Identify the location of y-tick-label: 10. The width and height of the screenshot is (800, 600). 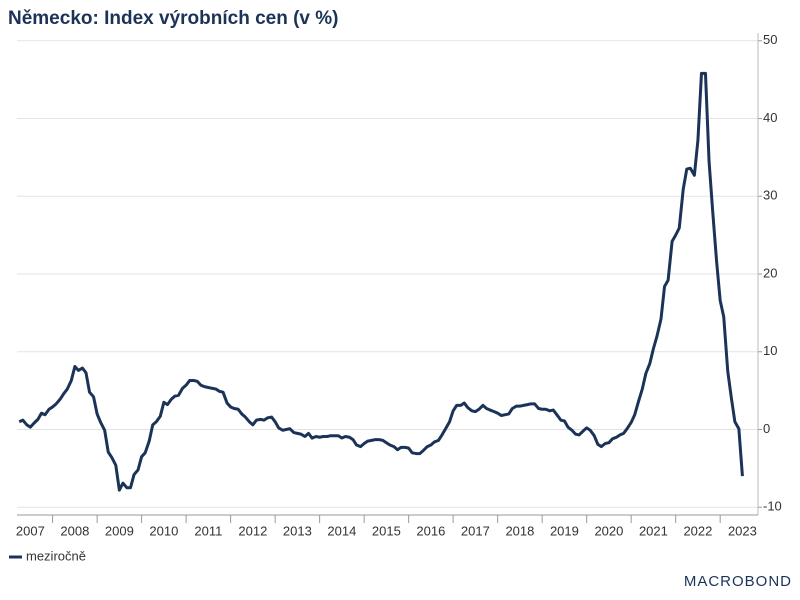
(770, 350).